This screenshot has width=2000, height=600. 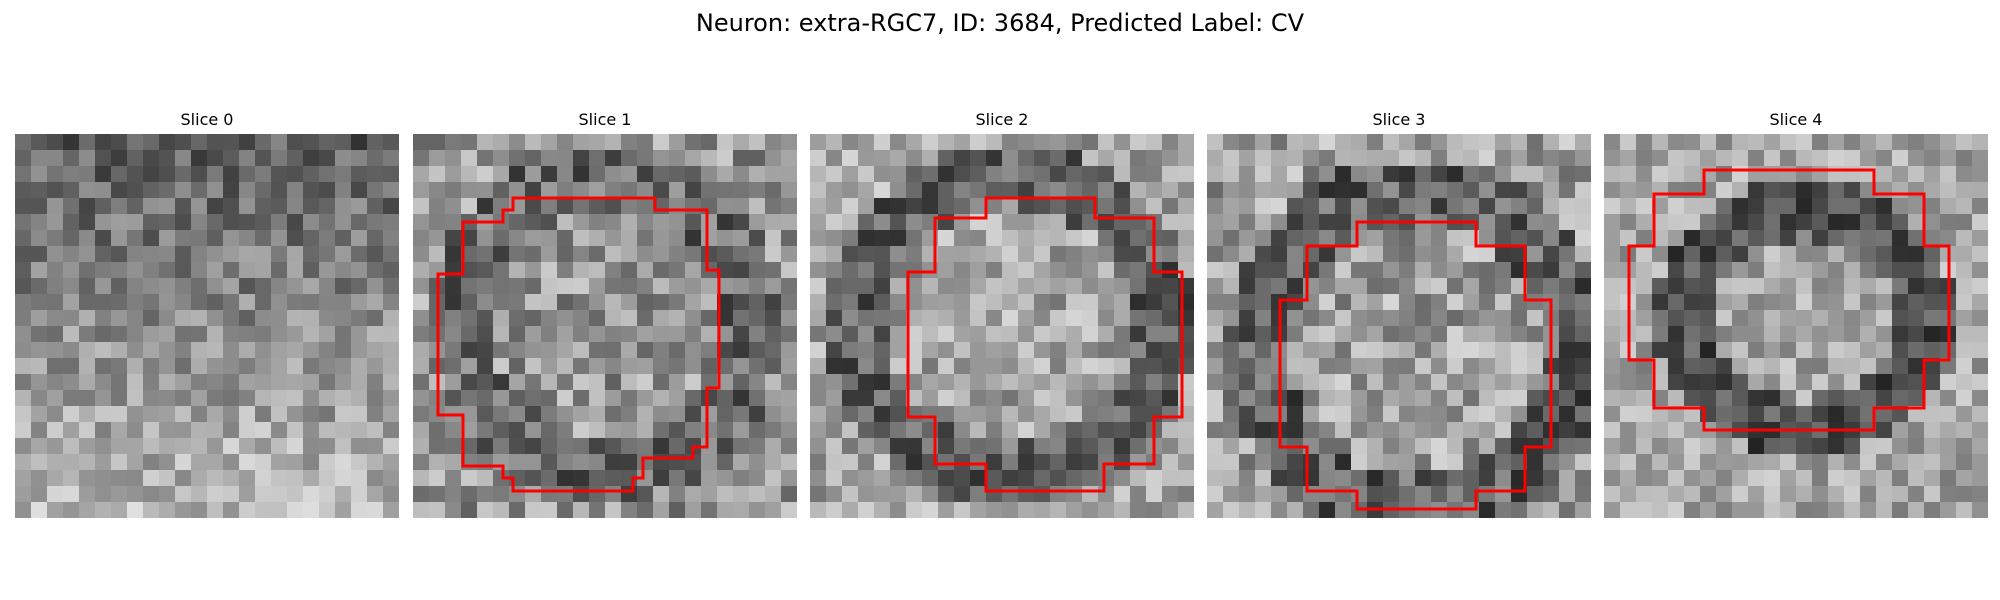 I want to click on slice-panel-2: Slice 2, so click(x=1002, y=313).